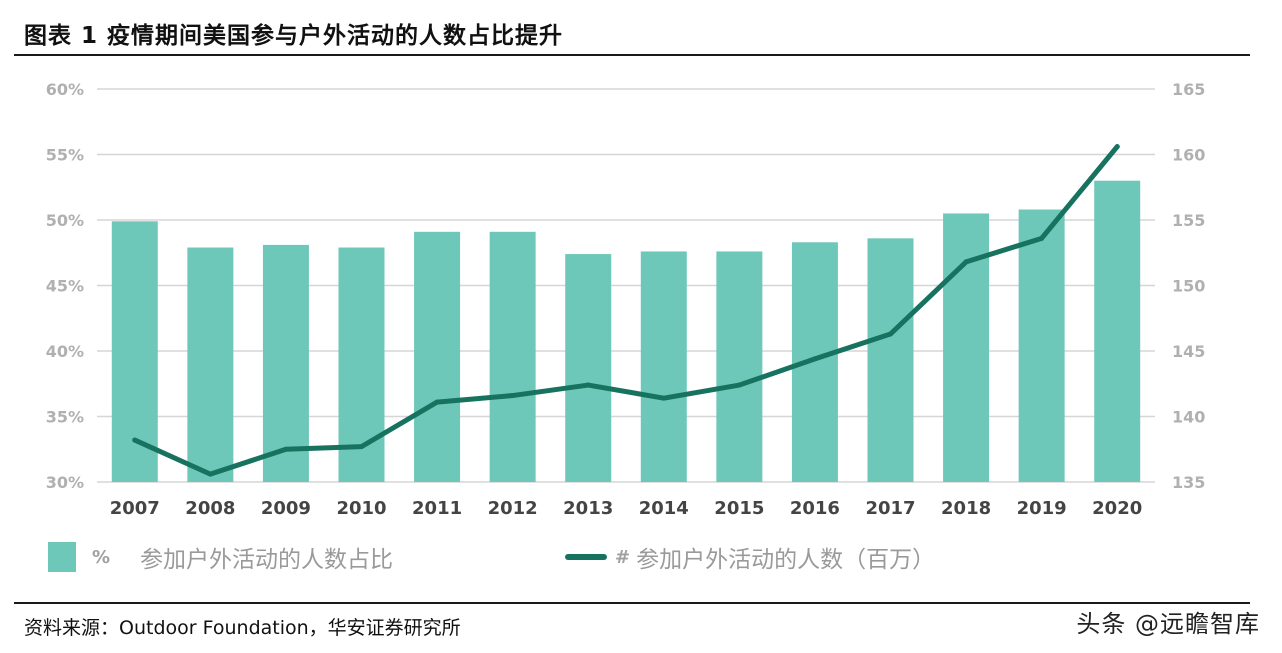 The height and width of the screenshot is (653, 1282). I want to click on x-tick-label: 2016, so click(815, 508).